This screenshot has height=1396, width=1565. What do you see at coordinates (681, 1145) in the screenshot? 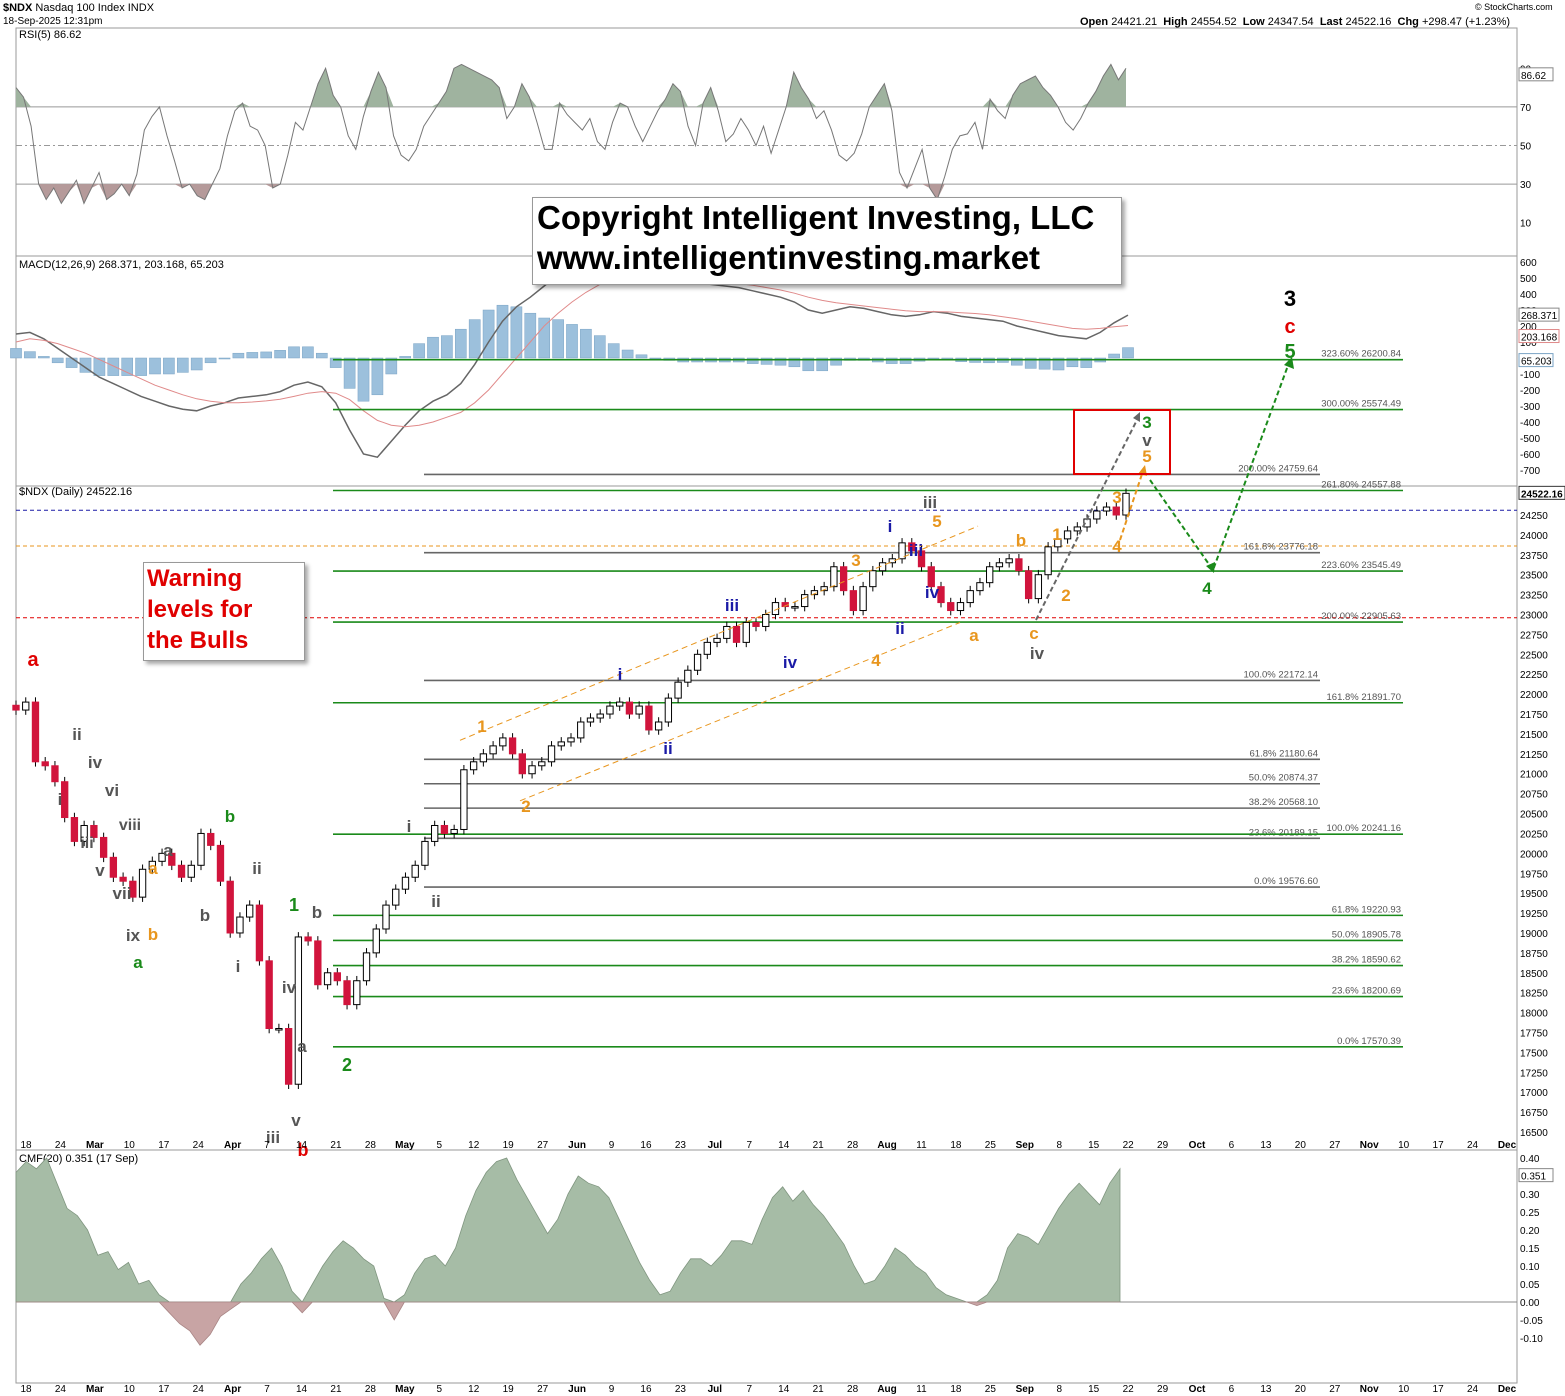
I see `price-x-label: 23` at bounding box center [681, 1145].